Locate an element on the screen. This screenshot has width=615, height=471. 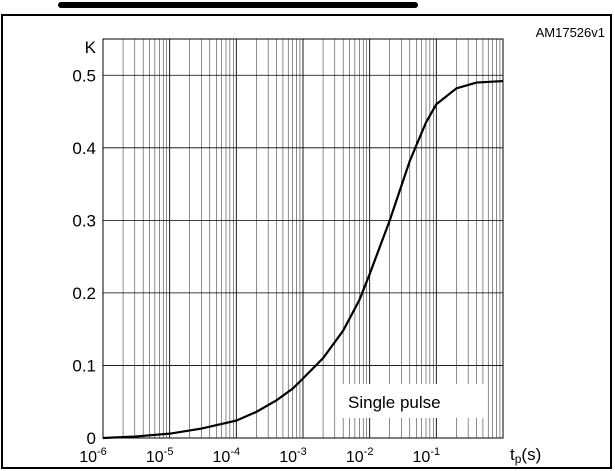
x-tick-label: 10⁻¹ is located at coordinates (427, 456).